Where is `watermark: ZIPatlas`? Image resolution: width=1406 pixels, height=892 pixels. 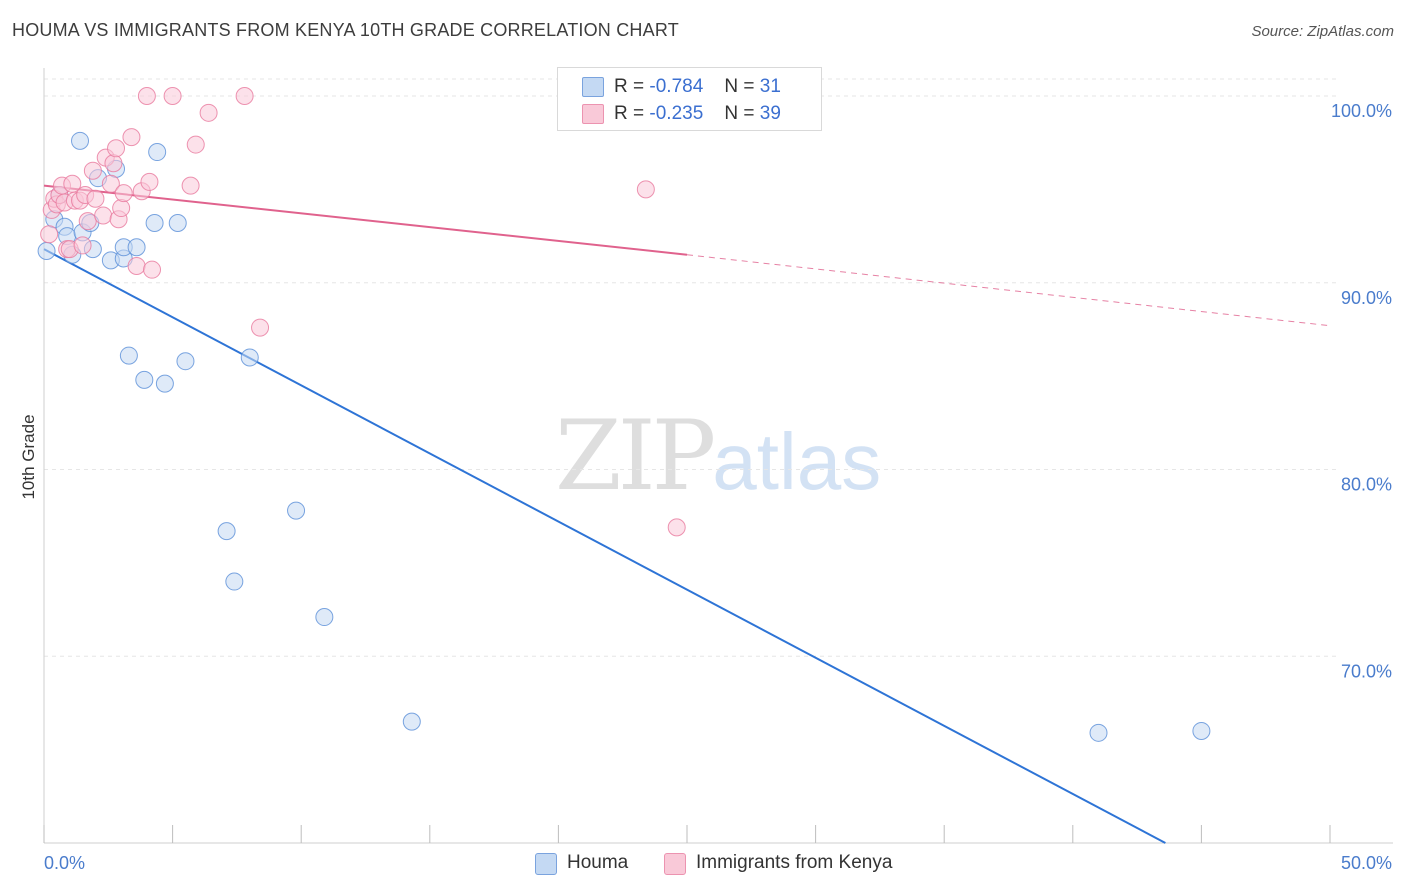
watermark: ZIPatlas is located at coordinates (718, 456).